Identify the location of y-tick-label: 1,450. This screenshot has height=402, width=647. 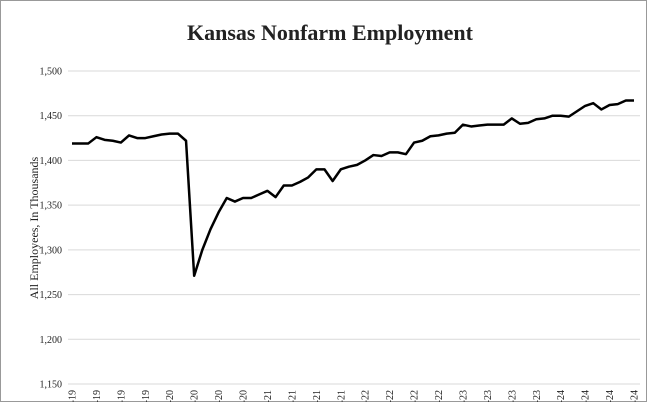
(51, 116).